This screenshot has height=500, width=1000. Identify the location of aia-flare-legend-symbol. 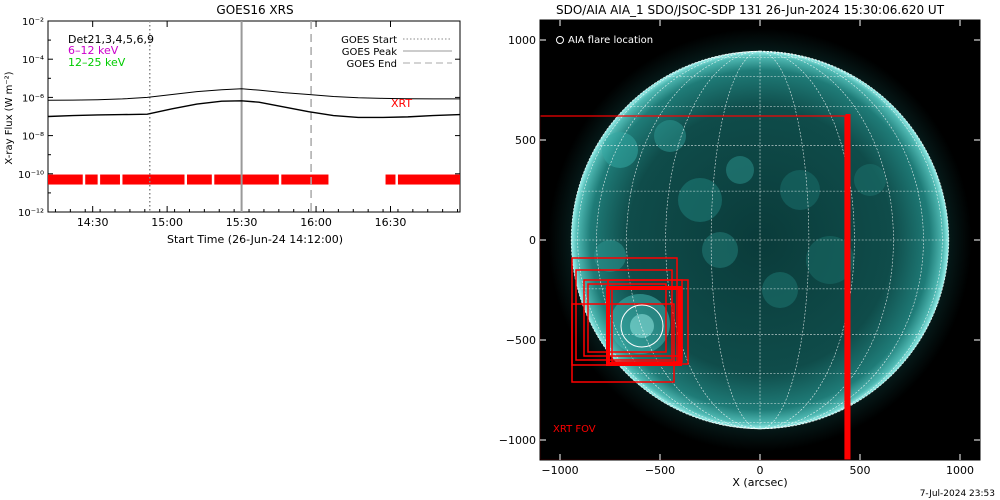
(560, 40).